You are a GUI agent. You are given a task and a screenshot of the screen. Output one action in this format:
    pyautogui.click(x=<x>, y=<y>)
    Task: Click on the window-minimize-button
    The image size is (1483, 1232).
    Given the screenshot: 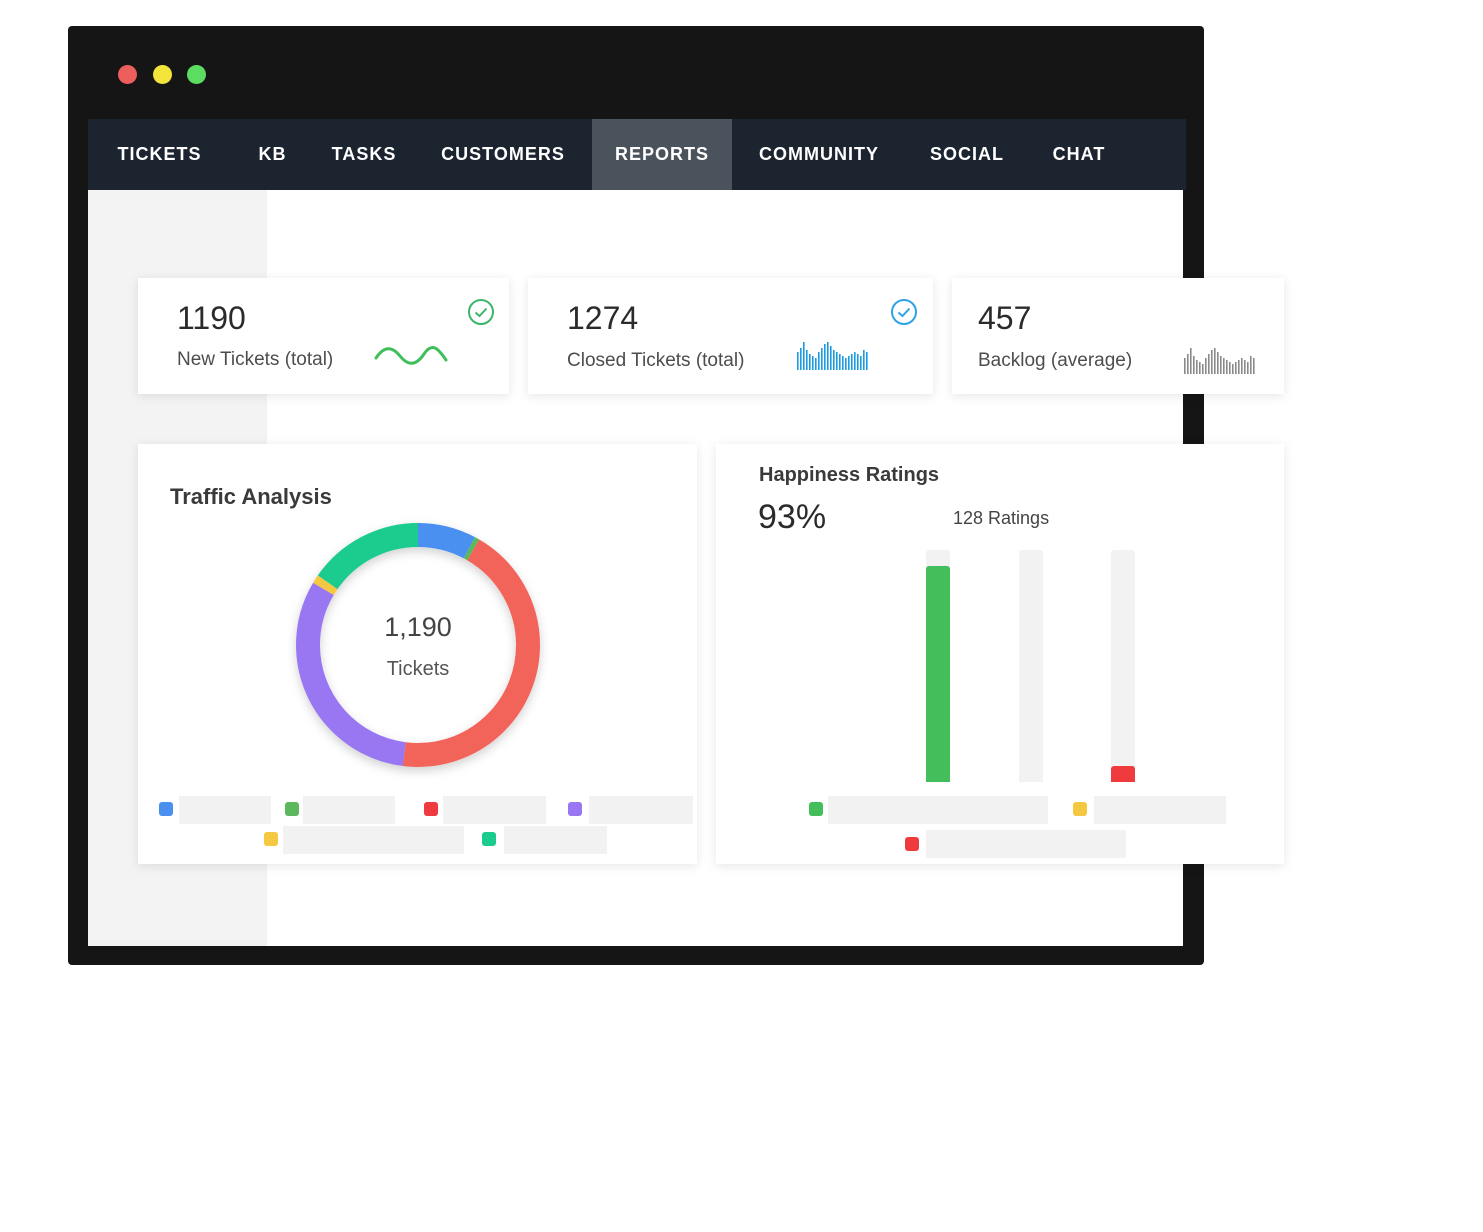 What is the action you would take?
    pyautogui.click(x=162, y=74)
    